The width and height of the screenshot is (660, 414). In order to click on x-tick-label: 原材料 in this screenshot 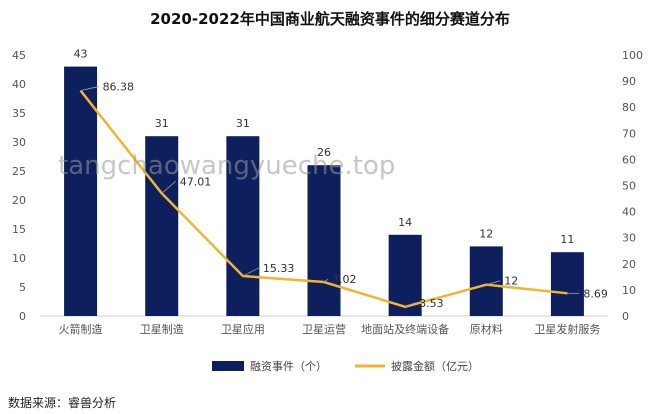, I will do `click(486, 329)`.